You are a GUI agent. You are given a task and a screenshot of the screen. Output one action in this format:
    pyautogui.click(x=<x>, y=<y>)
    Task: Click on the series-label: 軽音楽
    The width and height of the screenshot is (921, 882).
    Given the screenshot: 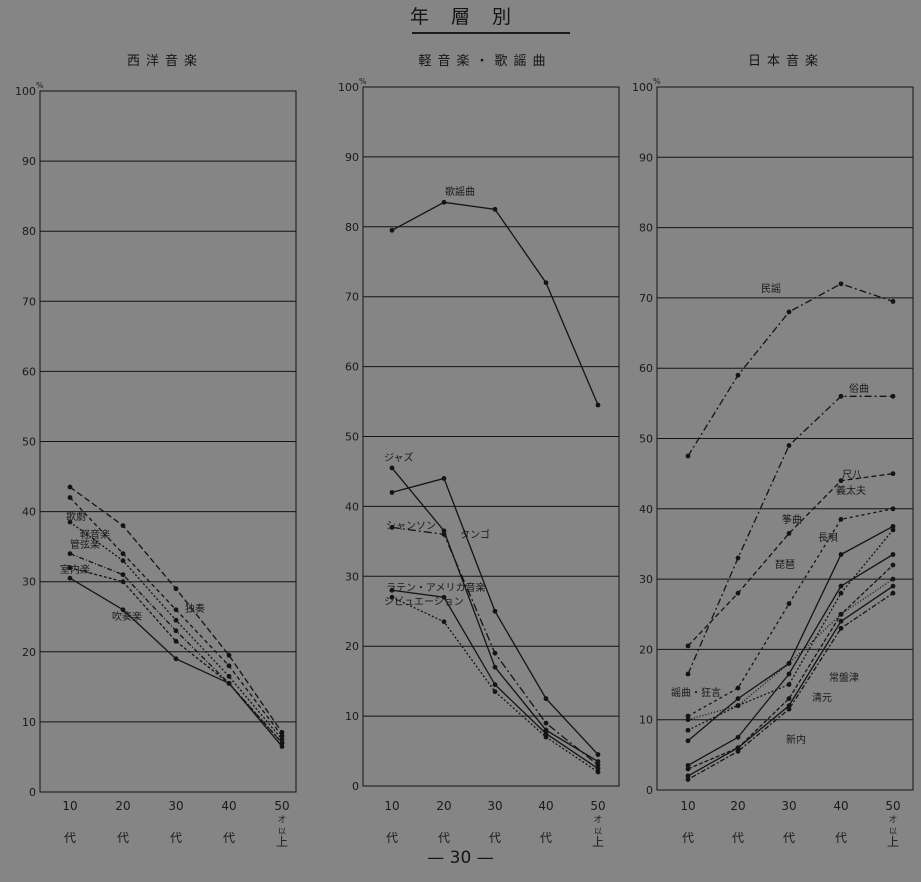 What is the action you would take?
    pyautogui.click(x=95, y=534)
    